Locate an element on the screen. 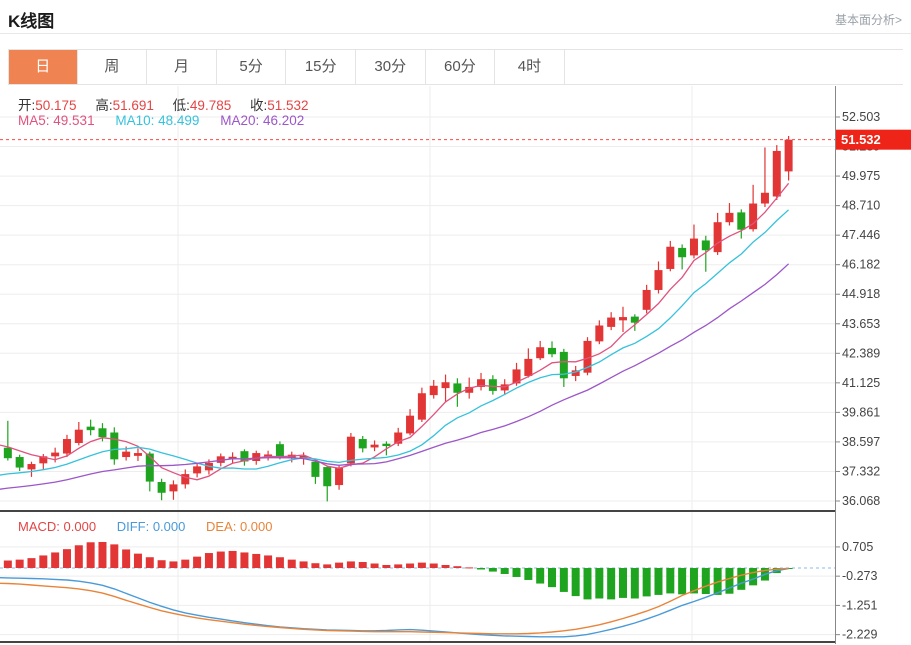 The height and width of the screenshot is (645, 911). ma-legend: MA5: 49.531 MA10: 48.499 MA20: 46.202 is located at coordinates (169, 120).